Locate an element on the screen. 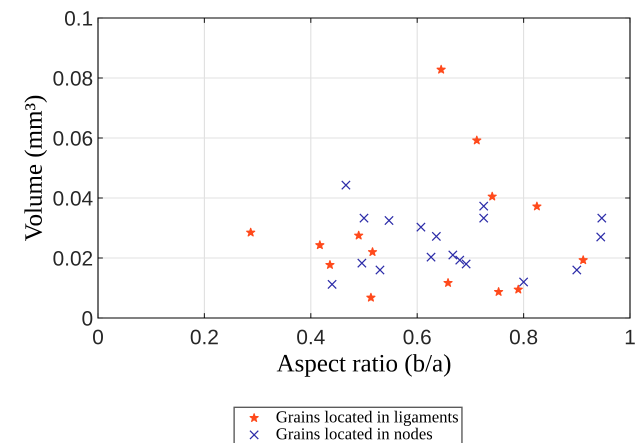 This screenshot has width=643, height=443. x-tick-label: 0.8 is located at coordinates (524, 337).